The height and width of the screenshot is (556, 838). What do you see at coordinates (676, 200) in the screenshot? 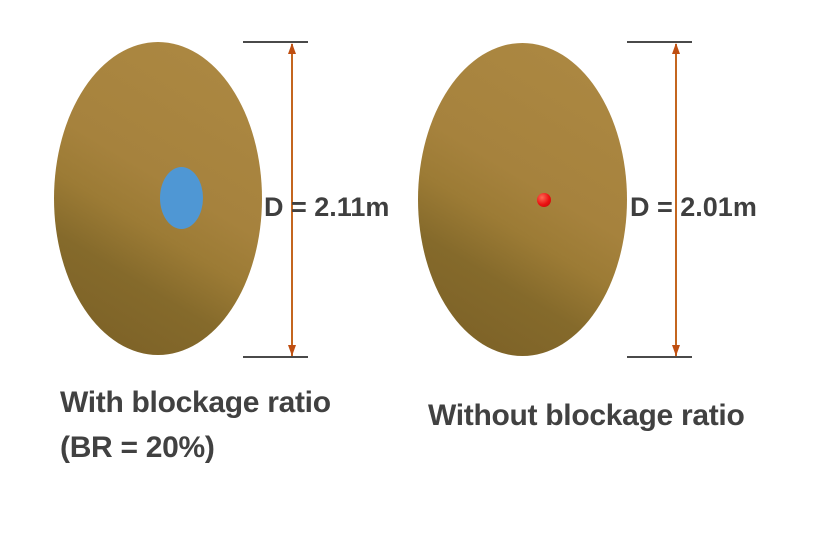
I see `dimension-line-right` at bounding box center [676, 200].